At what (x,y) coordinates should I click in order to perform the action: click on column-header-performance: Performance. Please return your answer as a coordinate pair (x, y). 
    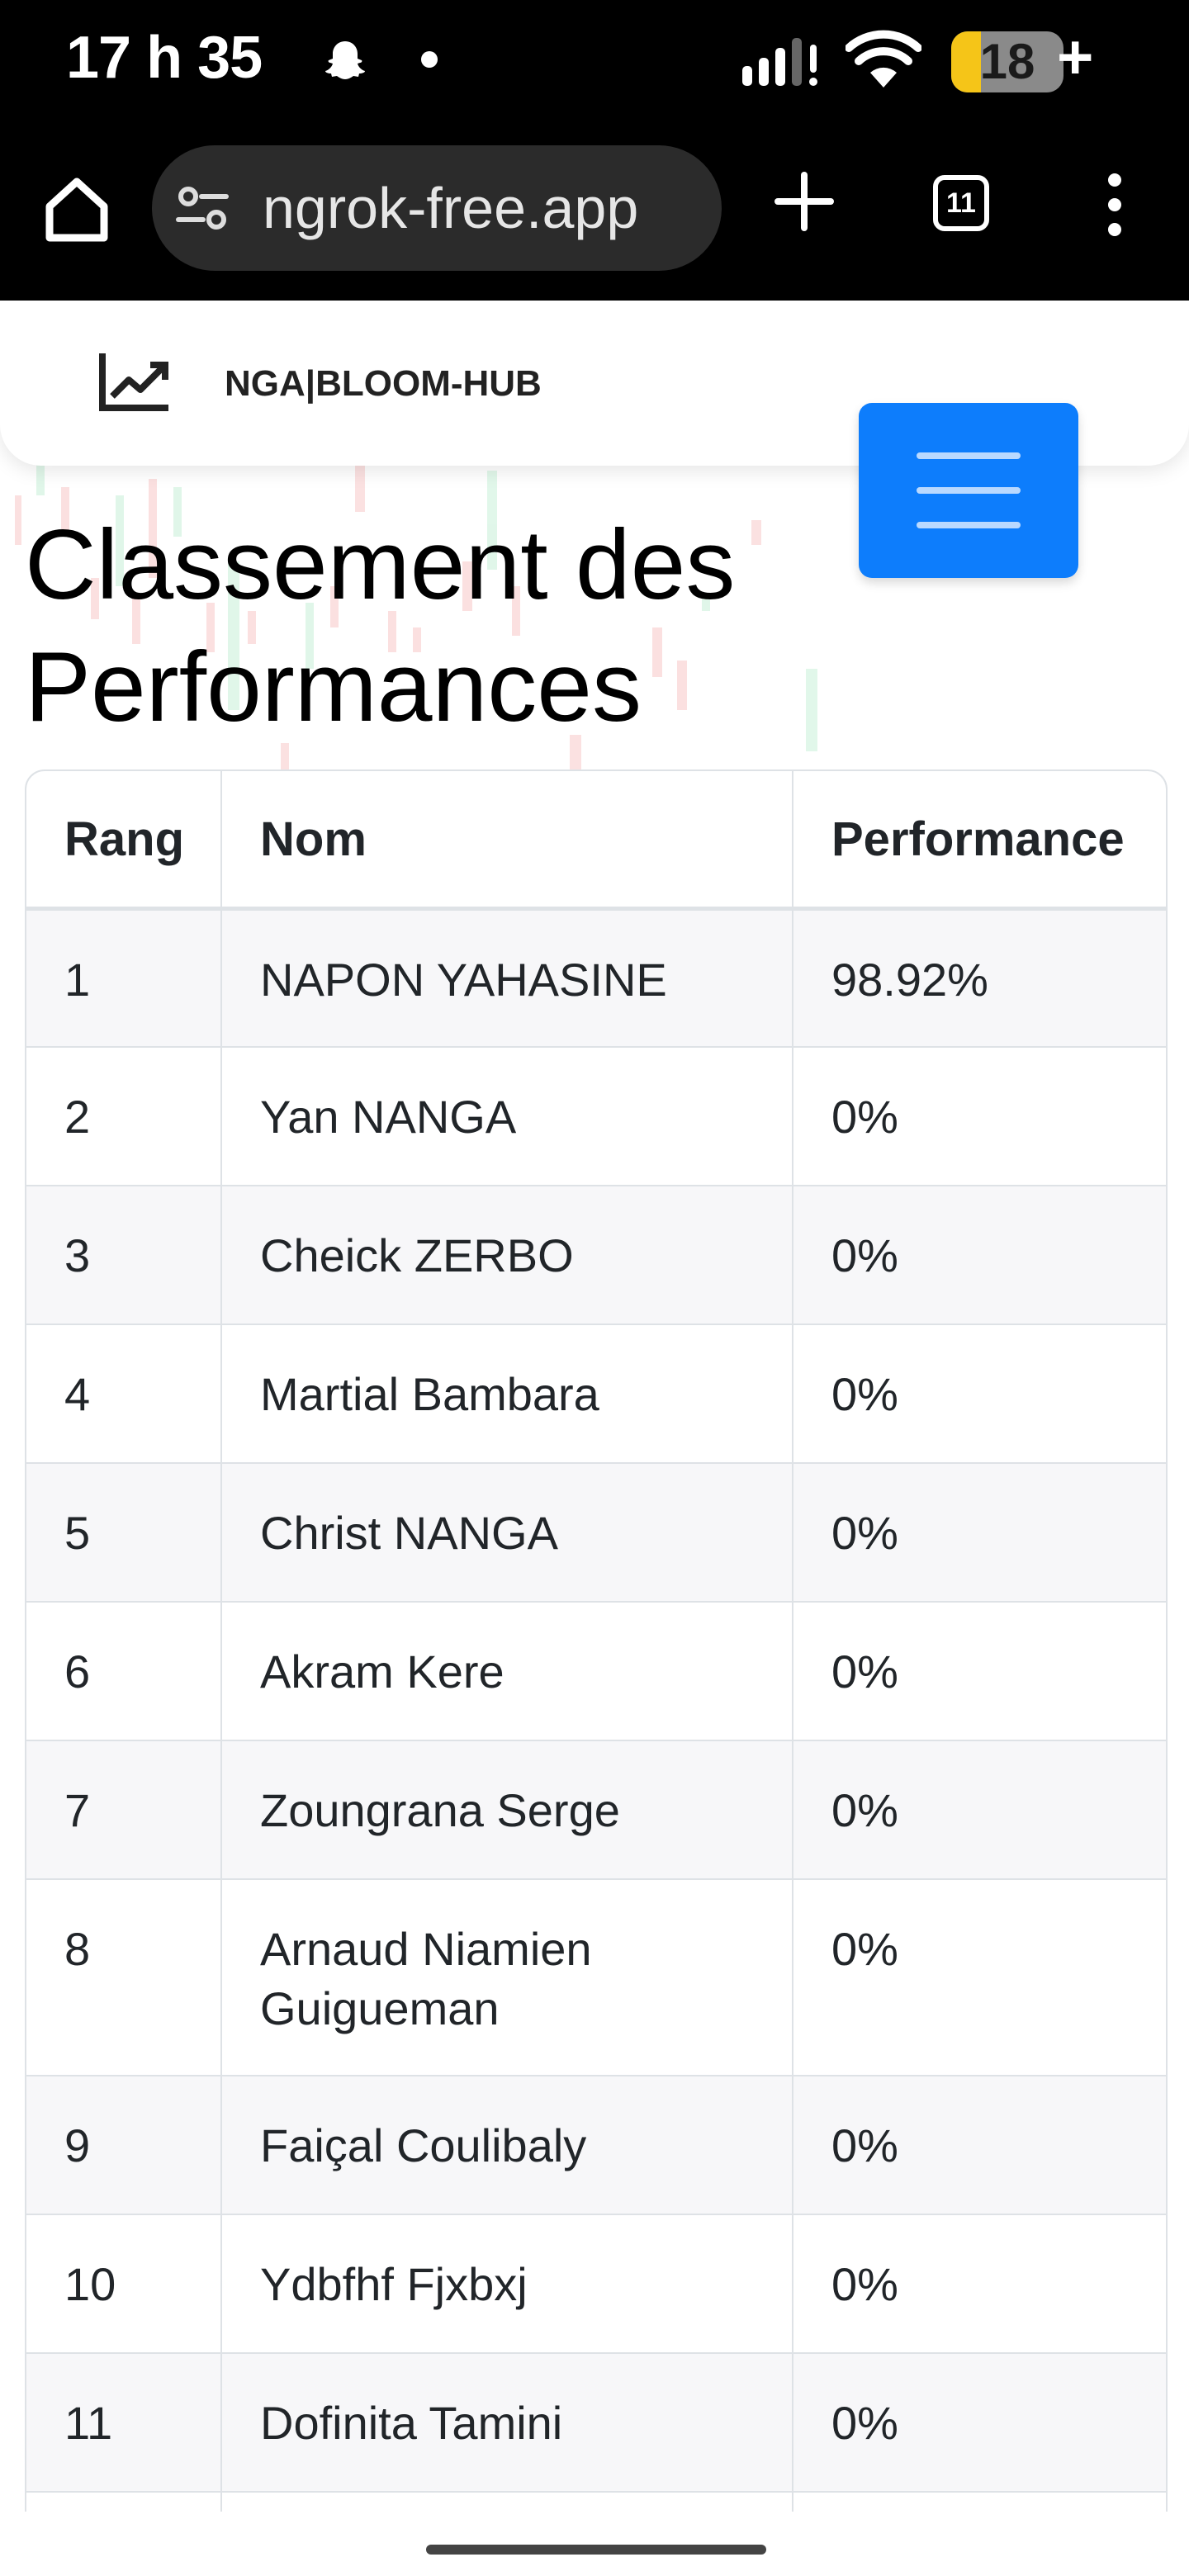
    Looking at the image, I should click on (979, 841).